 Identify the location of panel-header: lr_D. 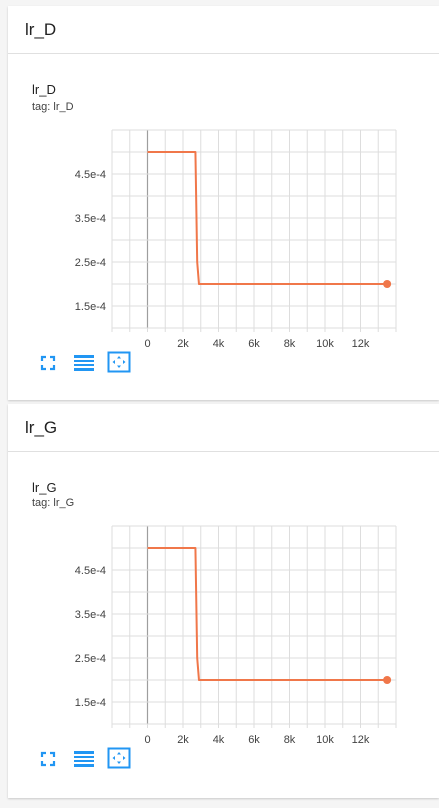
(223, 30).